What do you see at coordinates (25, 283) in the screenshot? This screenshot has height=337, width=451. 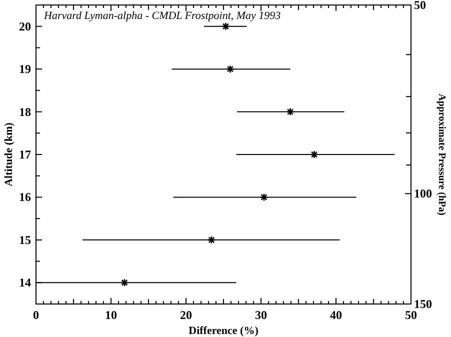 I see `y-tick-label: 14` at bounding box center [25, 283].